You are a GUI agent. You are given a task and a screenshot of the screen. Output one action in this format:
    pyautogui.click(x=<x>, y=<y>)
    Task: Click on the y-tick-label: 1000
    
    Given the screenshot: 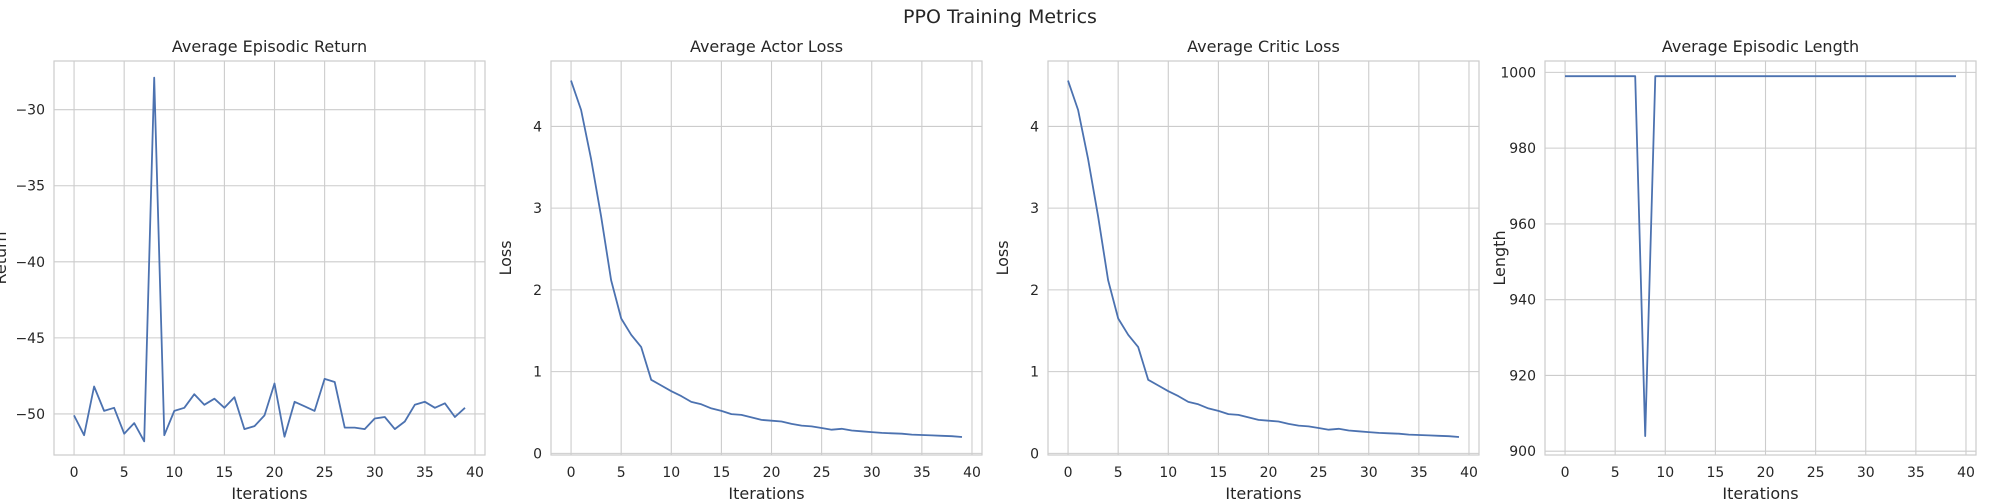 What is the action you would take?
    pyautogui.click(x=1518, y=73)
    